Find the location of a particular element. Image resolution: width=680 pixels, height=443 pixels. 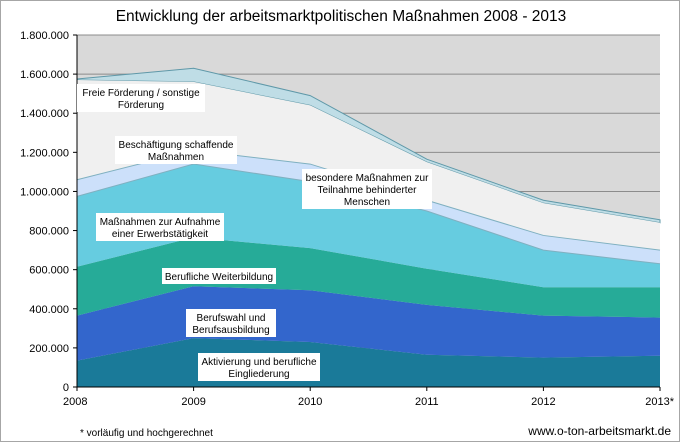

y-tick-label: 400.000 is located at coordinates (49, 310).